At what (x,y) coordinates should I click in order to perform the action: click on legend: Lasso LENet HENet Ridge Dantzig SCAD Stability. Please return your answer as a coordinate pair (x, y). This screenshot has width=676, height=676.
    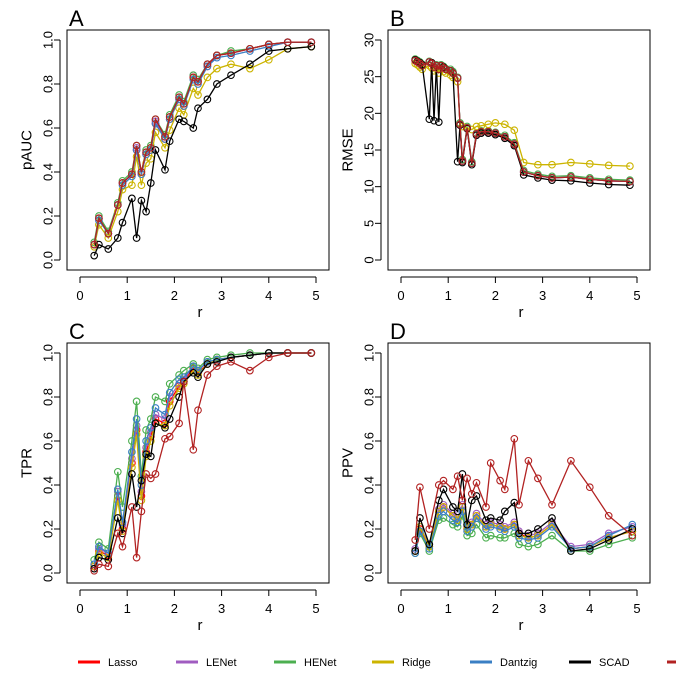
    Looking at the image, I should click on (377, 663).